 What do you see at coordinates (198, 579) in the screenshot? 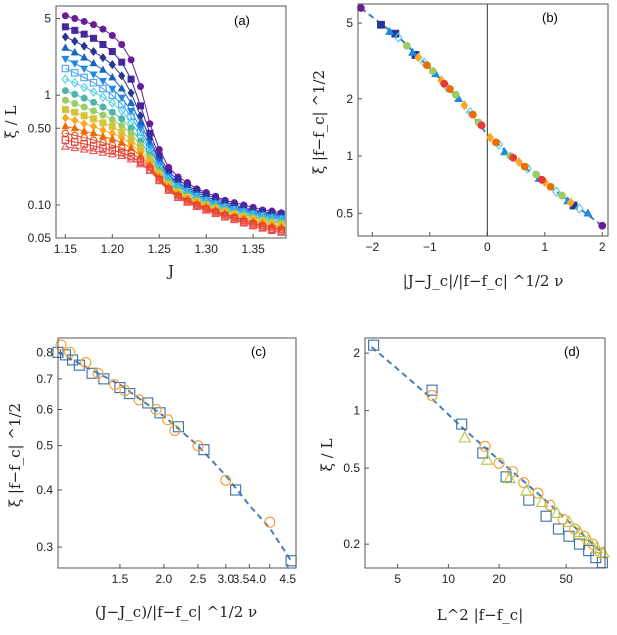
I see `x-tick-label: 2.5` at bounding box center [198, 579].